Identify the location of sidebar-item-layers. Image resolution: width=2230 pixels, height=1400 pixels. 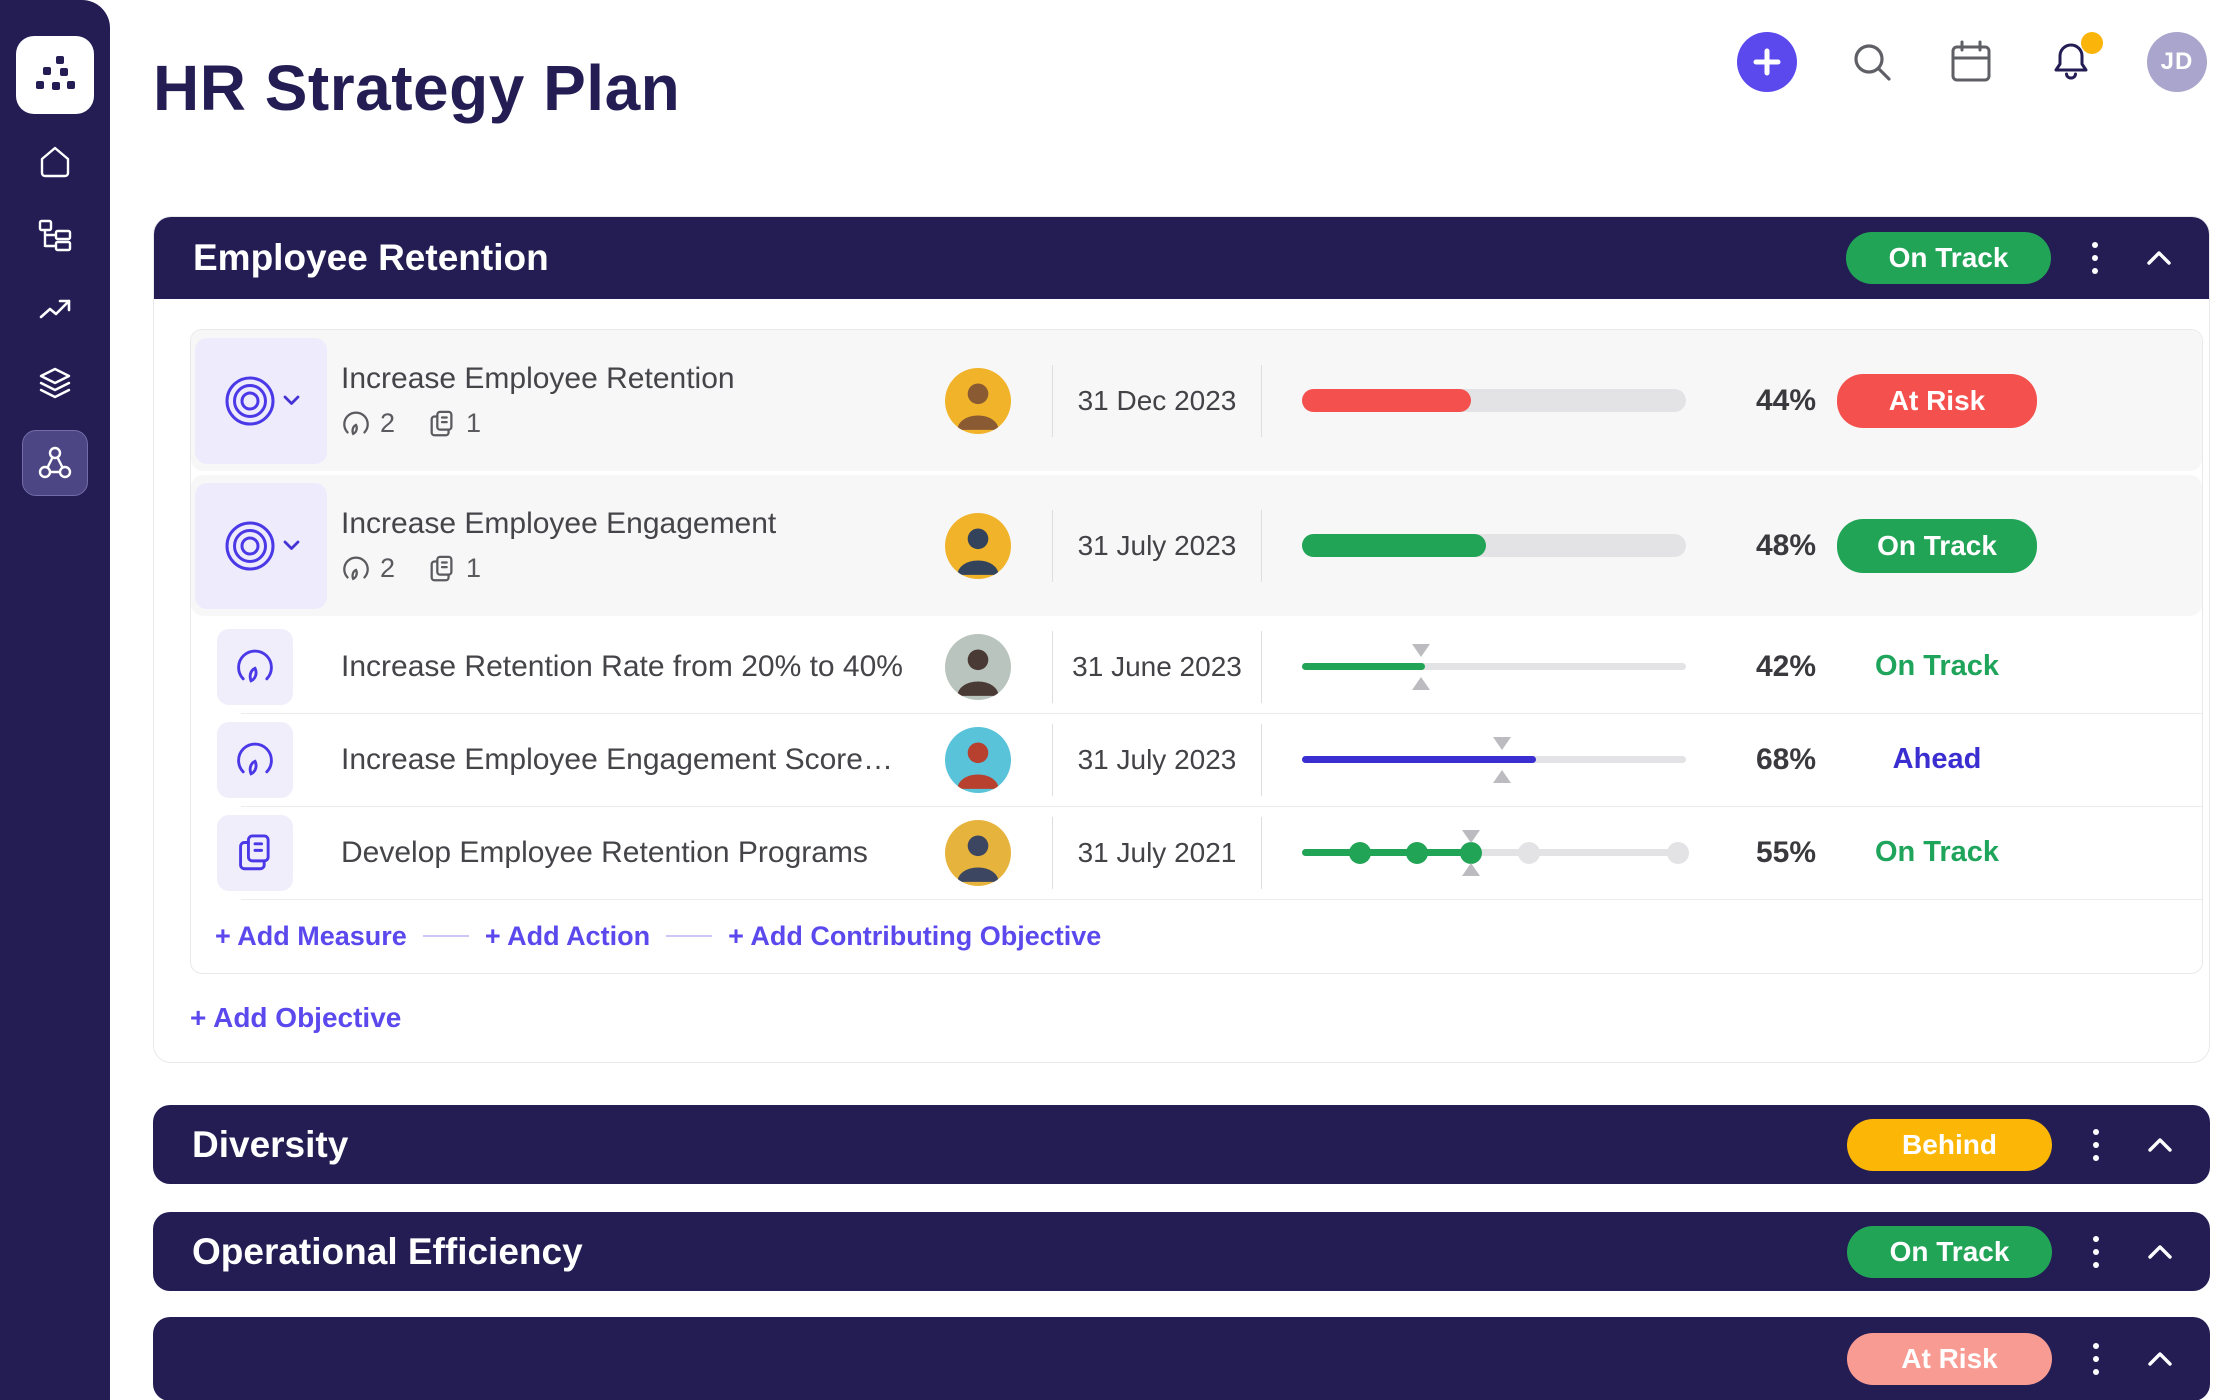
(55, 384).